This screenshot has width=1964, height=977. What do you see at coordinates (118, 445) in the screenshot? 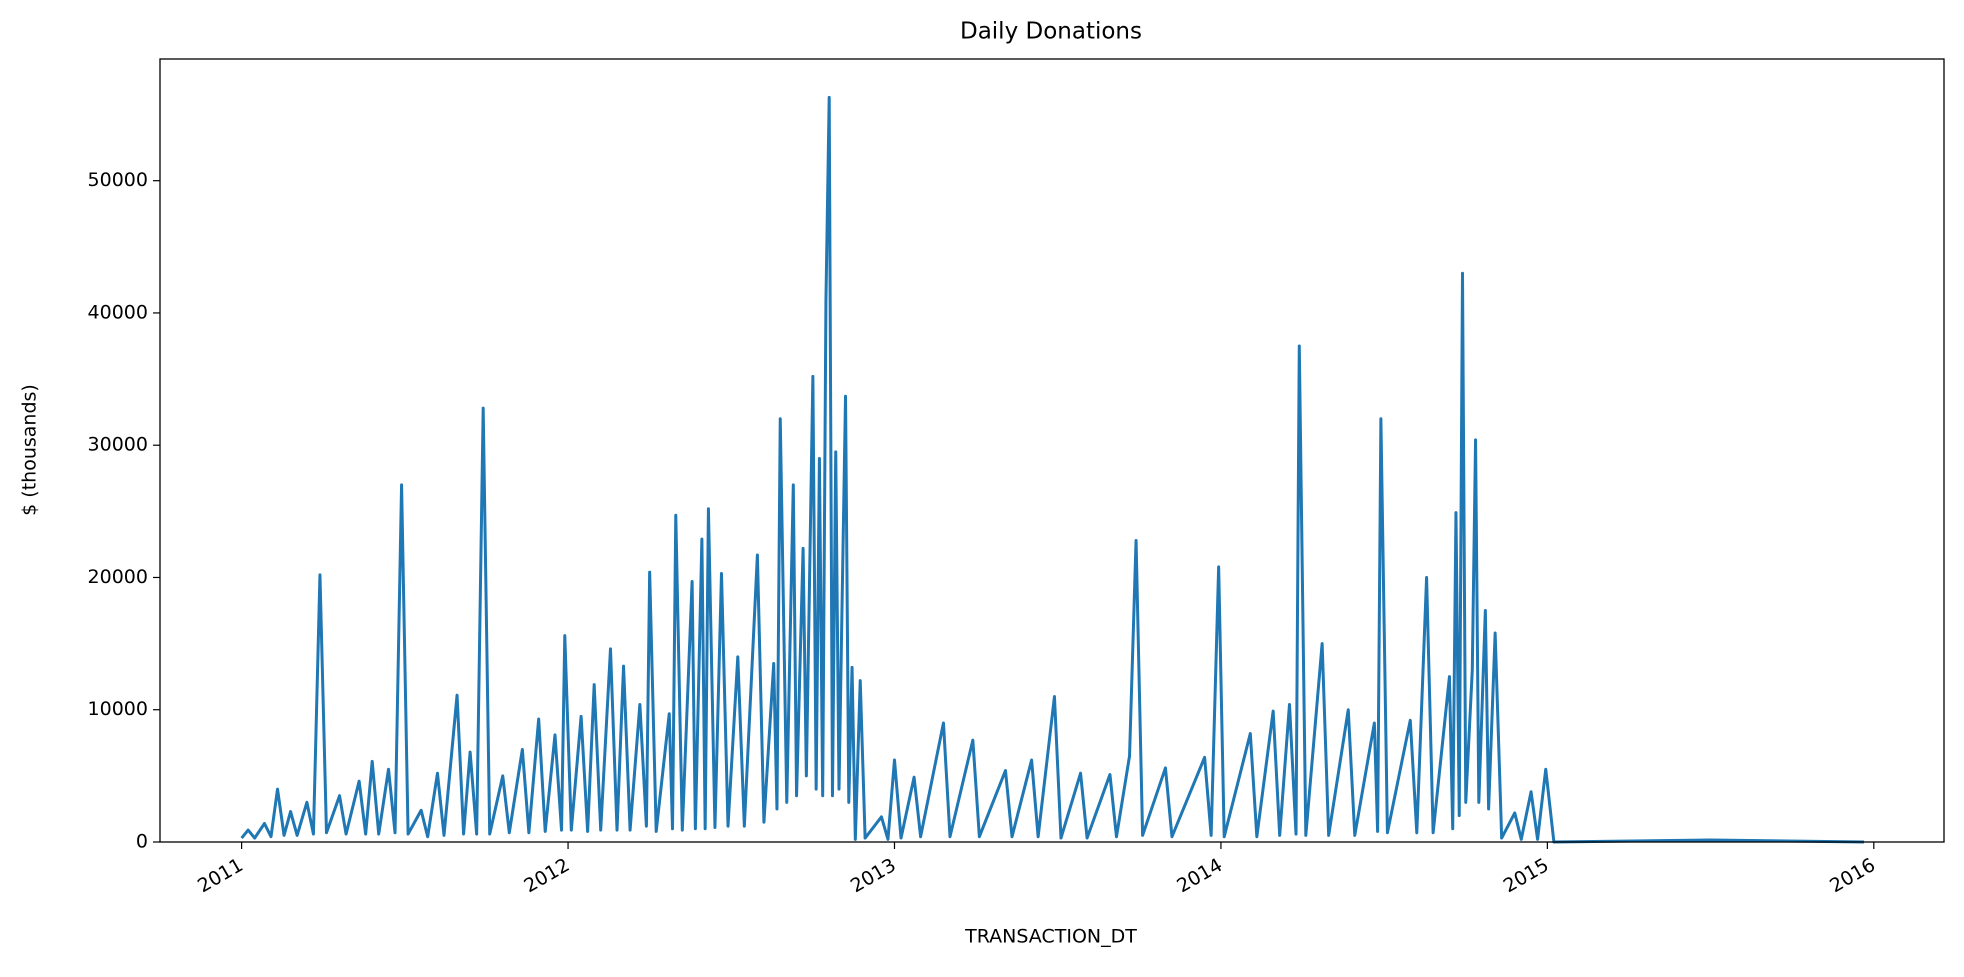
I see `y-tick-label: 30000` at bounding box center [118, 445].